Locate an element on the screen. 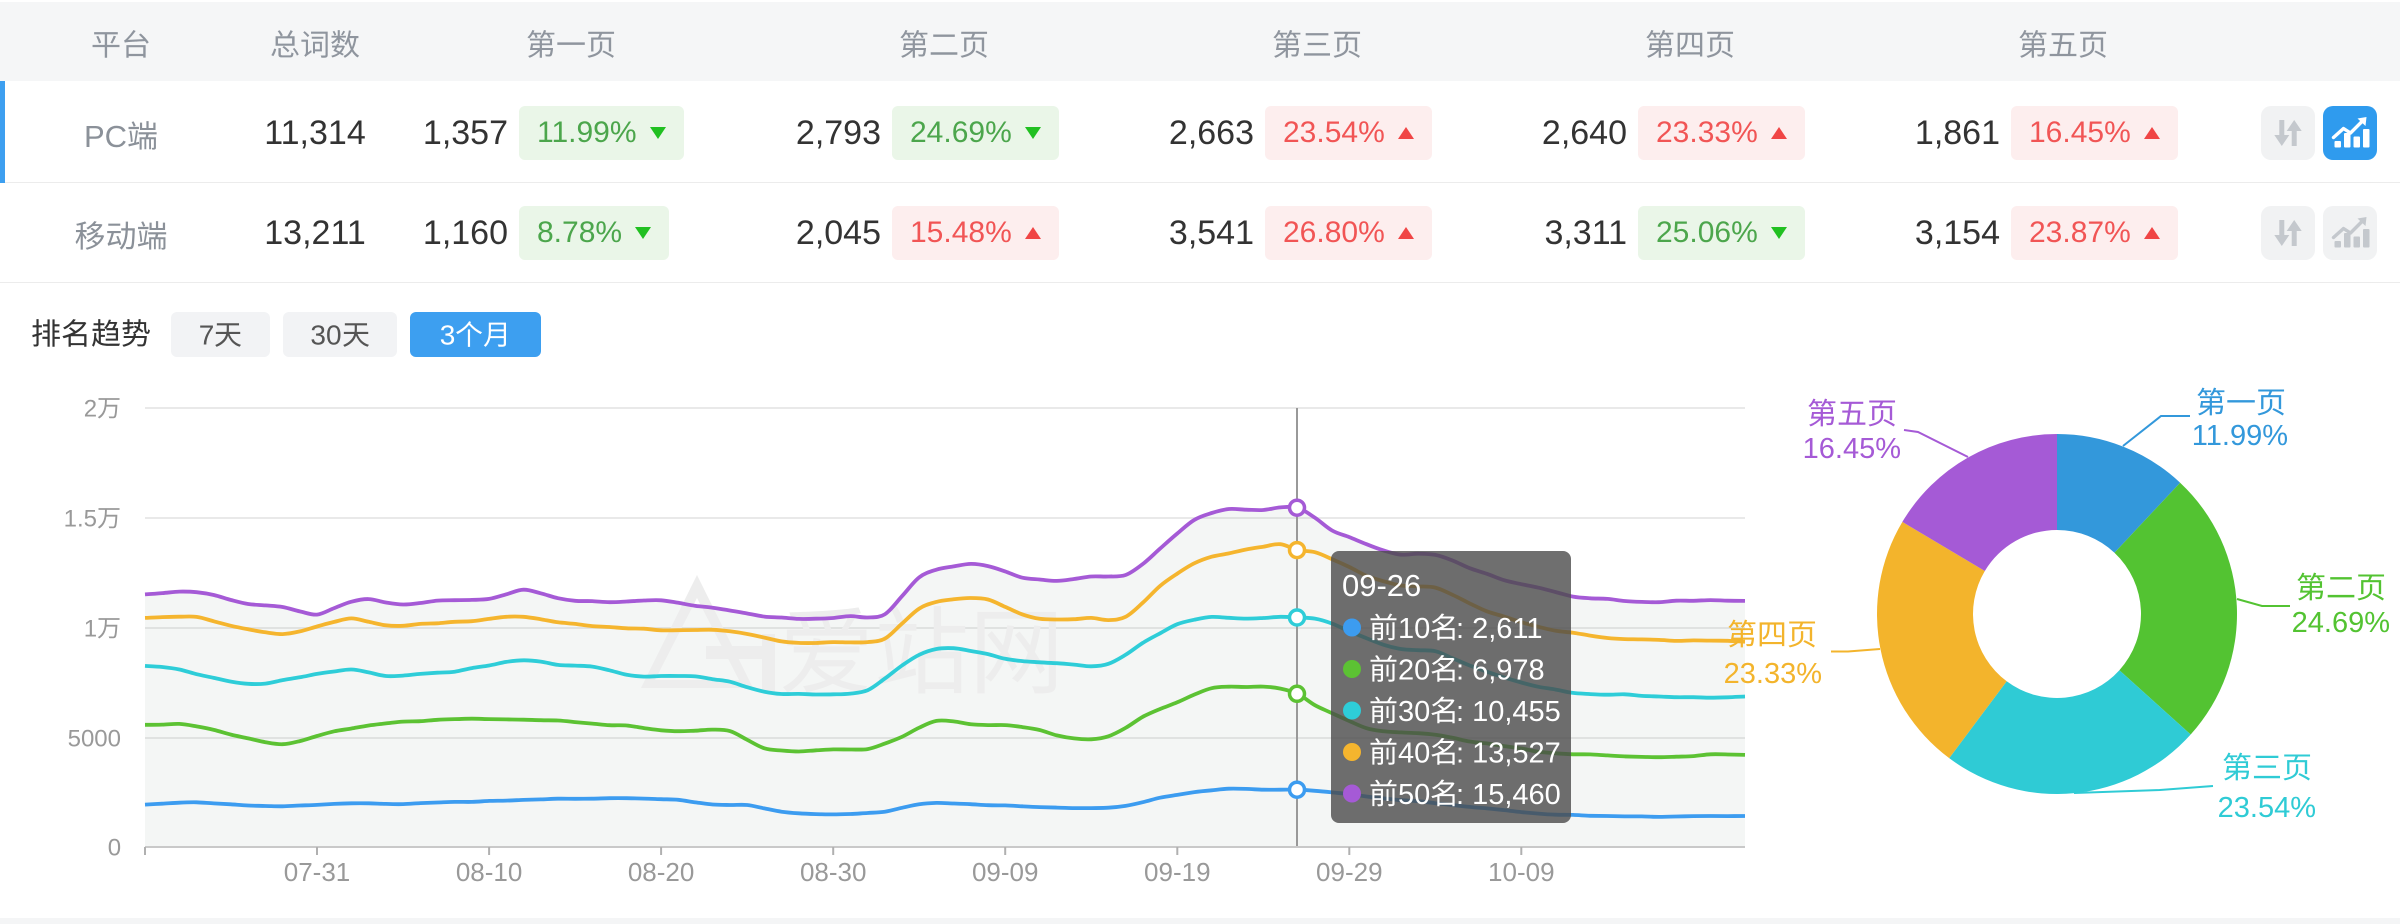 This screenshot has width=2400, height=924. svg-text: 11.99% is located at coordinates (2240, 436).